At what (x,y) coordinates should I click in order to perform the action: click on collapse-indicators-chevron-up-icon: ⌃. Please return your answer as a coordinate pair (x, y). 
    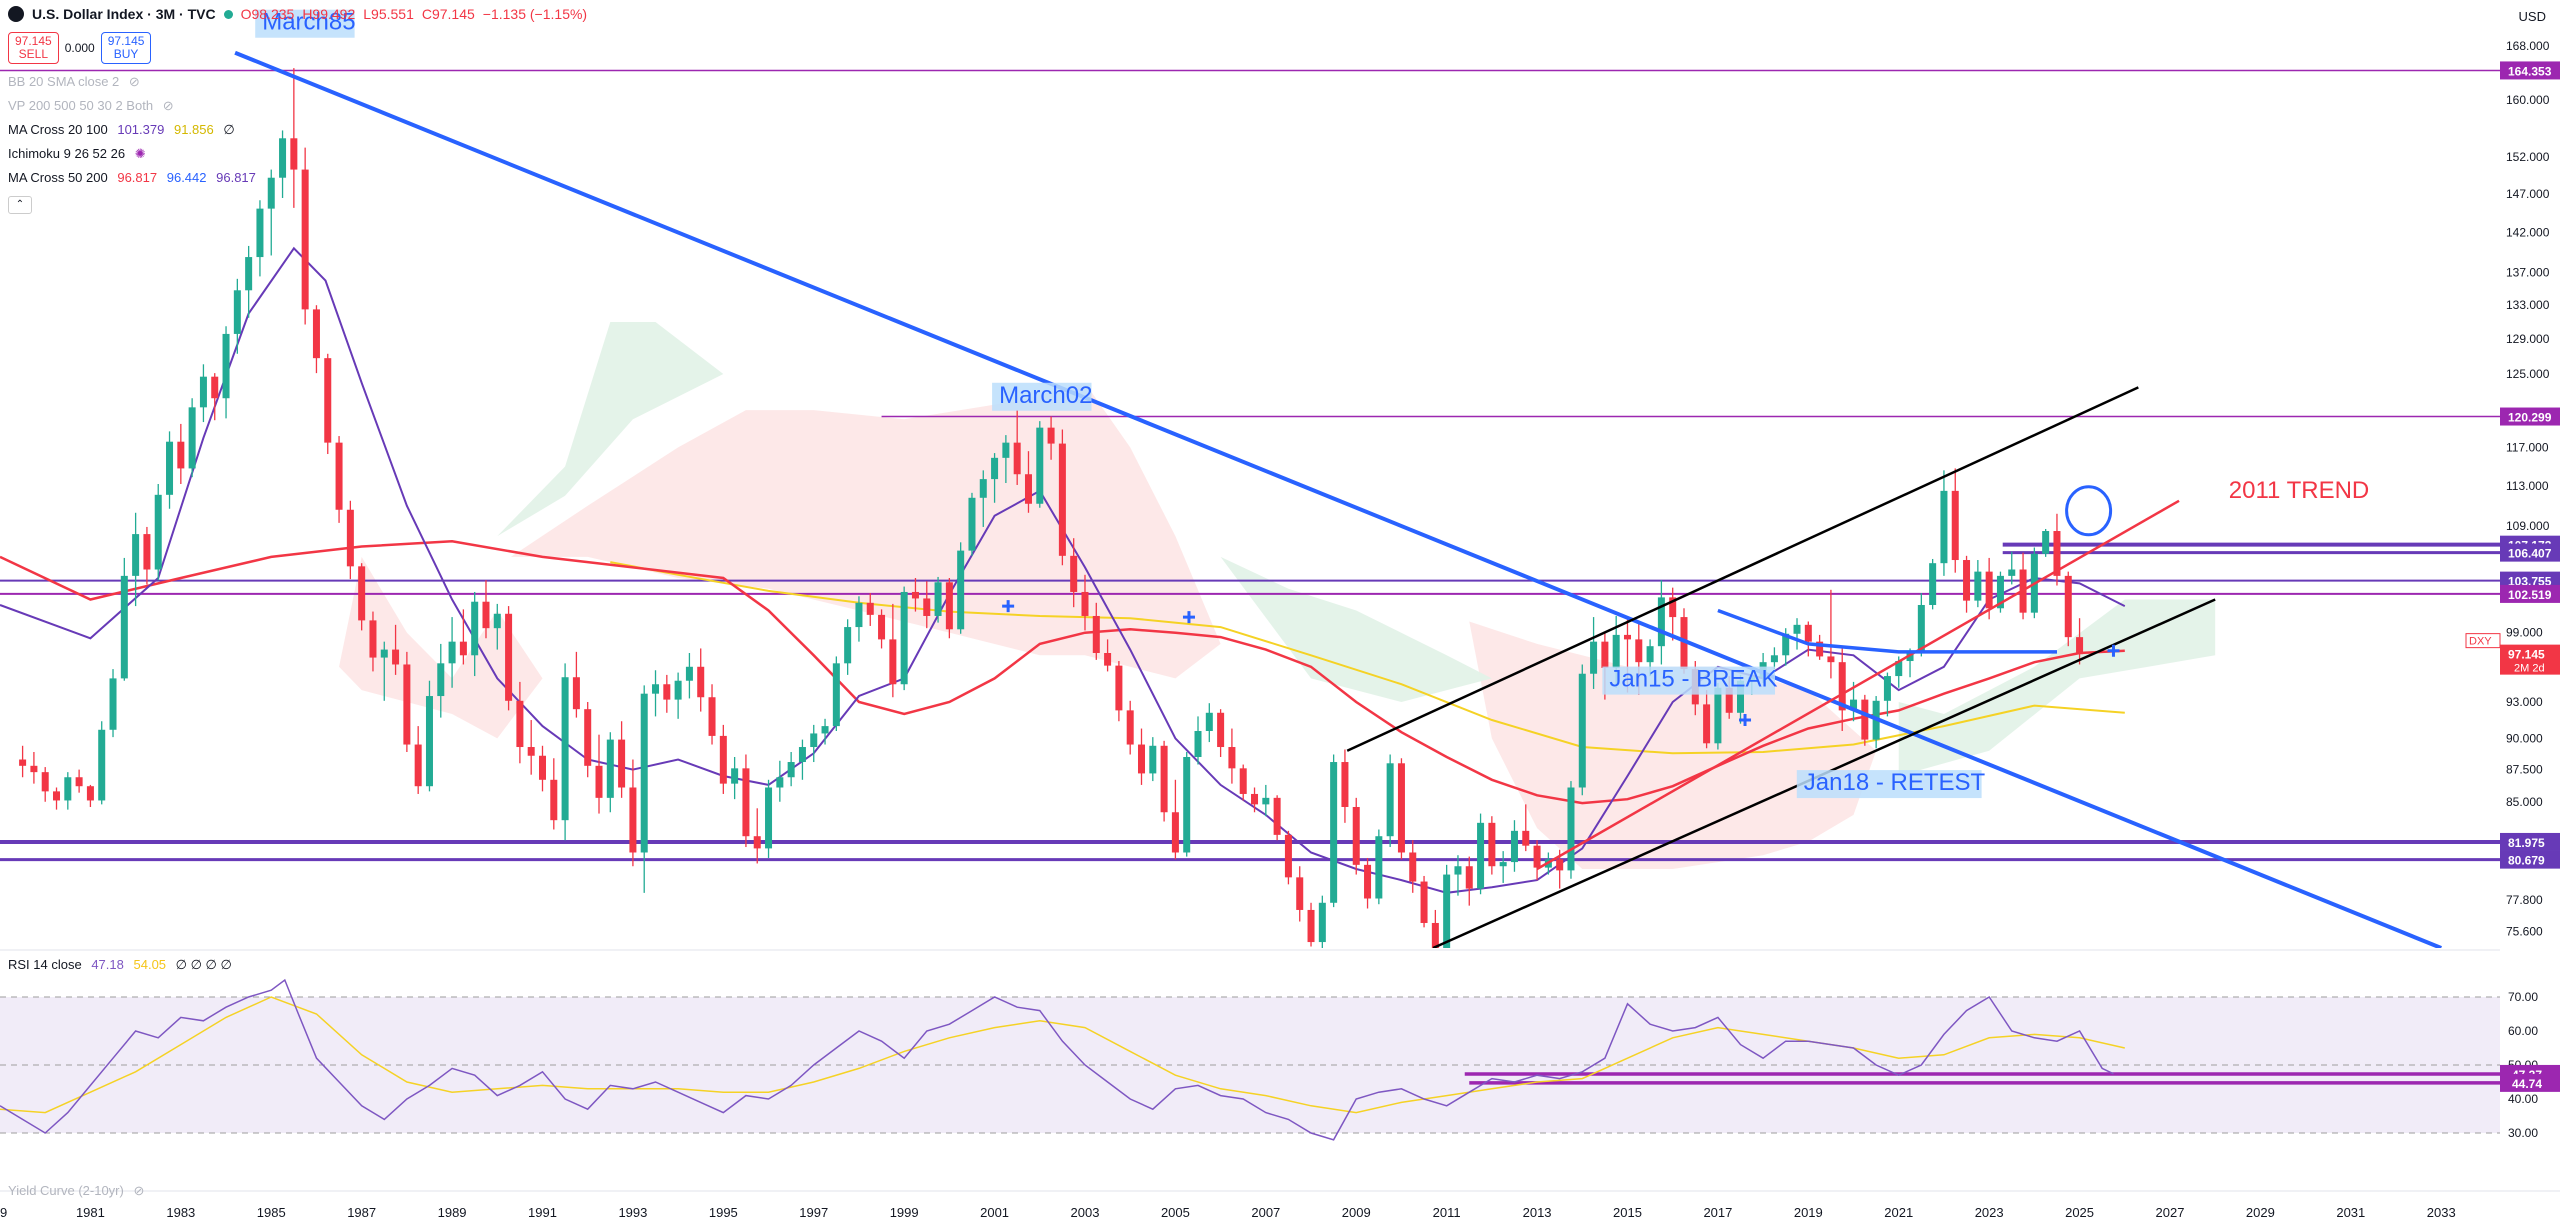
    Looking at the image, I should click on (20, 205).